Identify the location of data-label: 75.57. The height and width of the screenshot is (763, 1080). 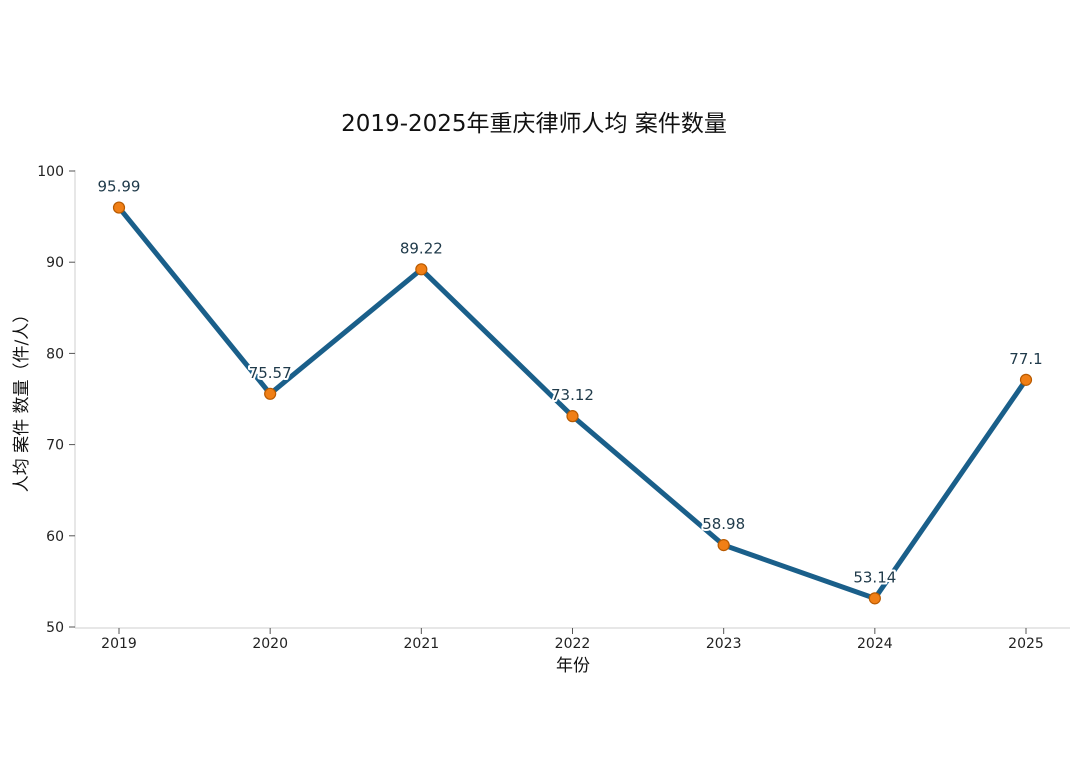
(270, 373).